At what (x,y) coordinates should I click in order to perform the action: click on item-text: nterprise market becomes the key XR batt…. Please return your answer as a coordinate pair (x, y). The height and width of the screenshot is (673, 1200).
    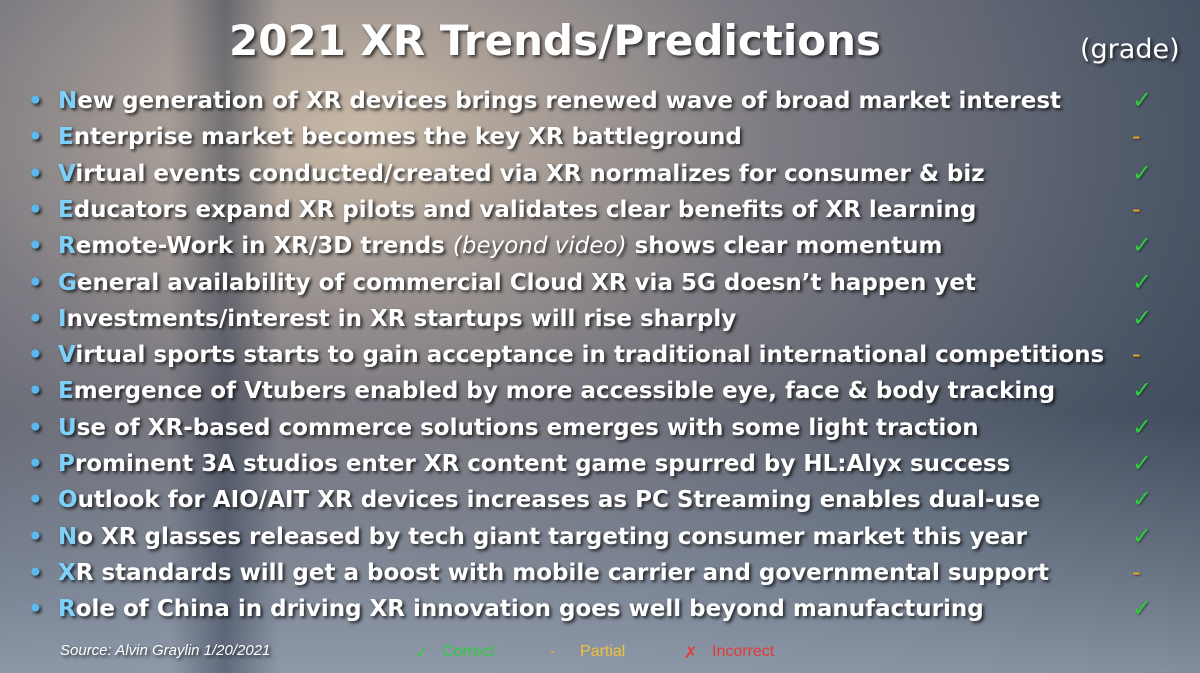
    Looking at the image, I should click on (407, 137).